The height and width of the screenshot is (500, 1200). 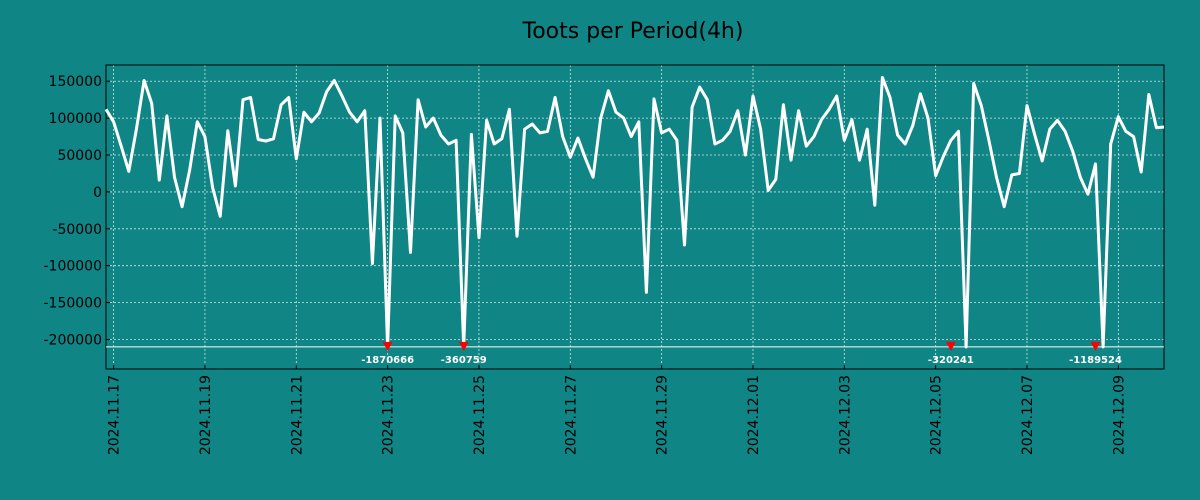 What do you see at coordinates (845, 415) in the screenshot?
I see `x-tick-label: 2024.12.03` at bounding box center [845, 415].